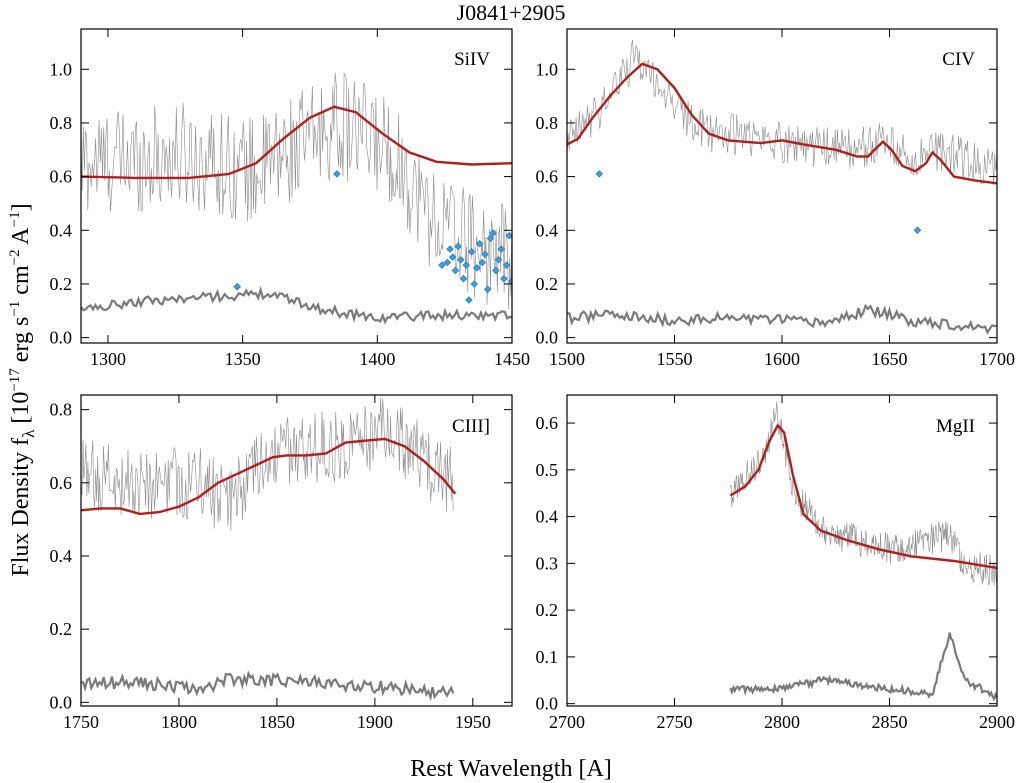 The width and height of the screenshot is (1020, 783). Describe the element at coordinates (997, 359) in the screenshot. I see `x-tick-label: 1700` at that location.